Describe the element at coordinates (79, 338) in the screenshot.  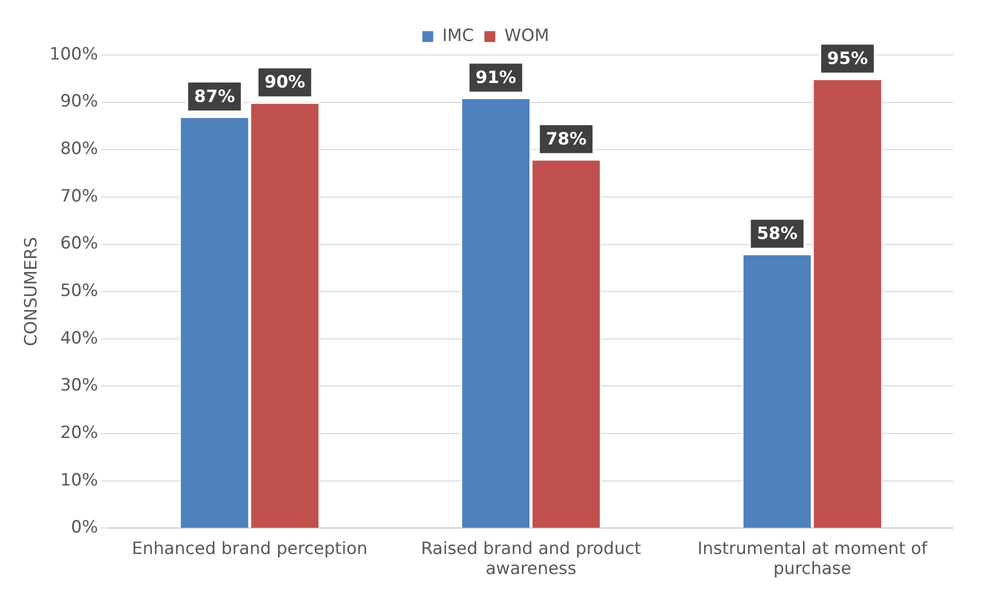
I see `y-tick-label: 40%` at that location.